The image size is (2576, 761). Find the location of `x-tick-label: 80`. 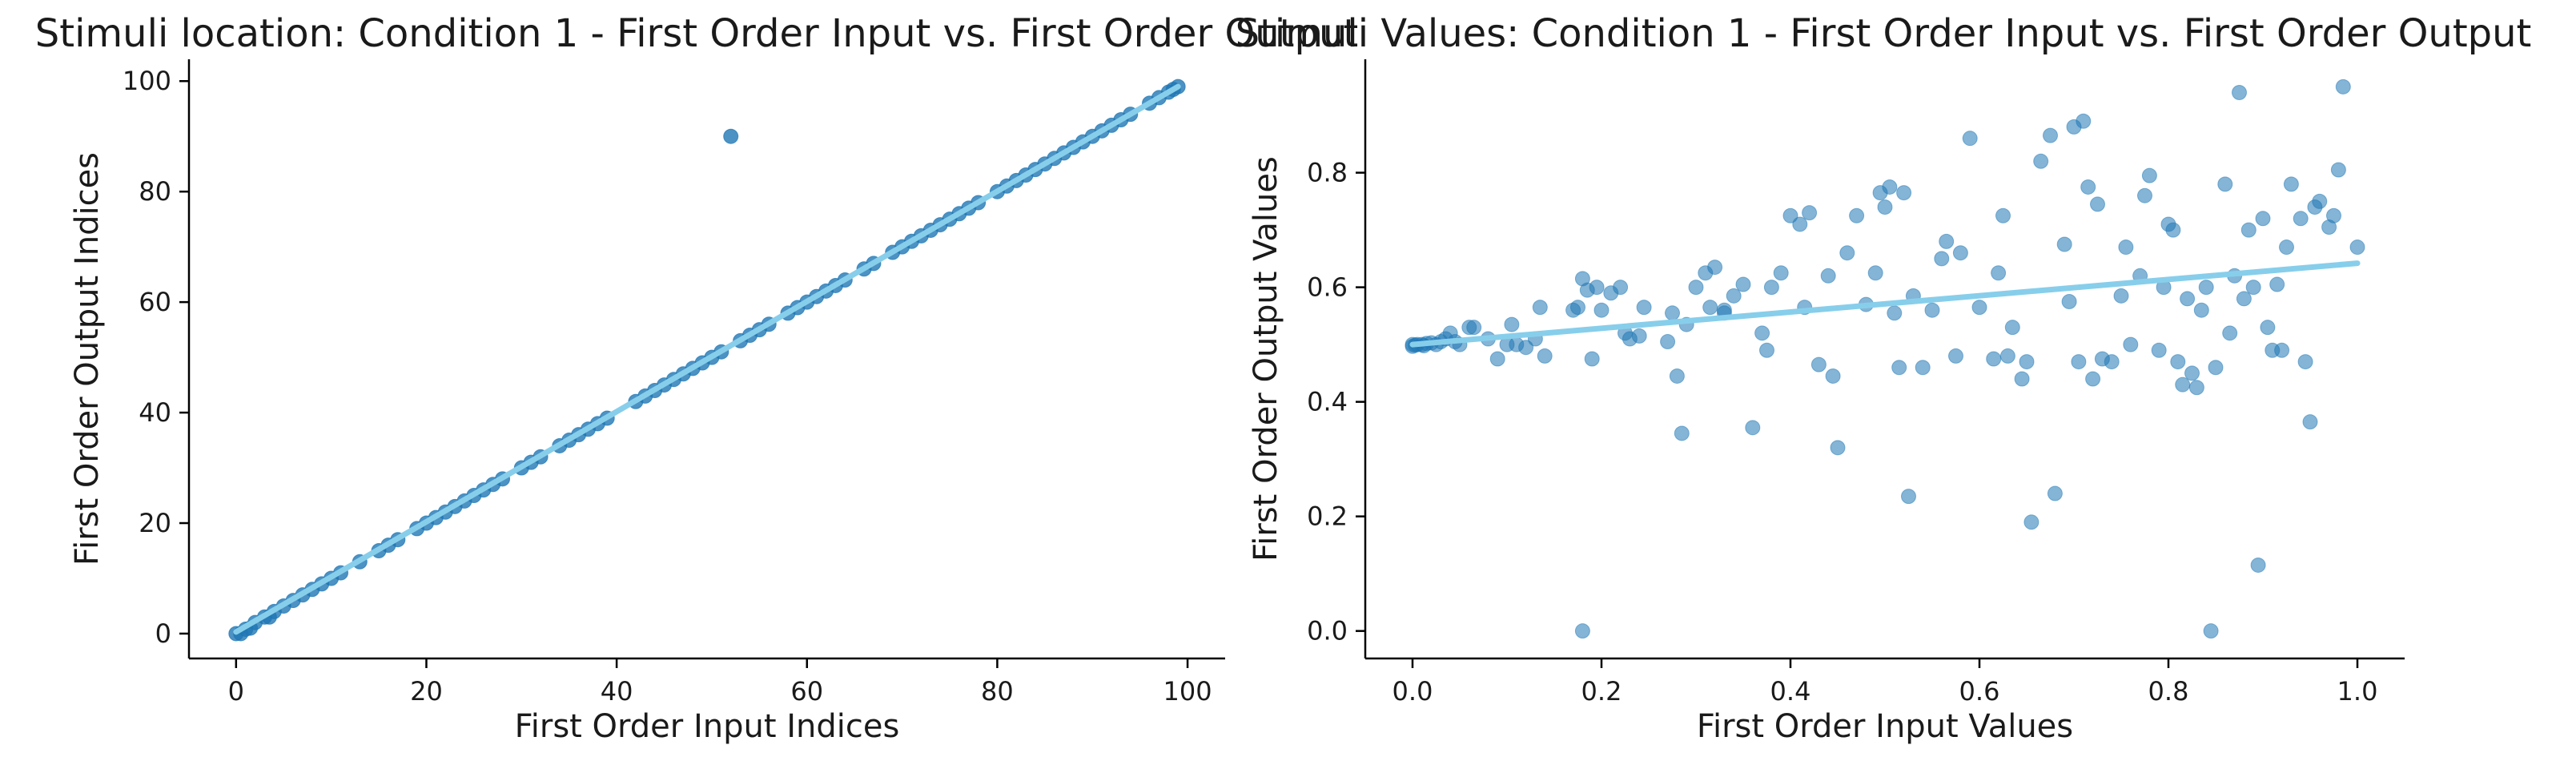

x-tick-label: 80 is located at coordinates (997, 691).